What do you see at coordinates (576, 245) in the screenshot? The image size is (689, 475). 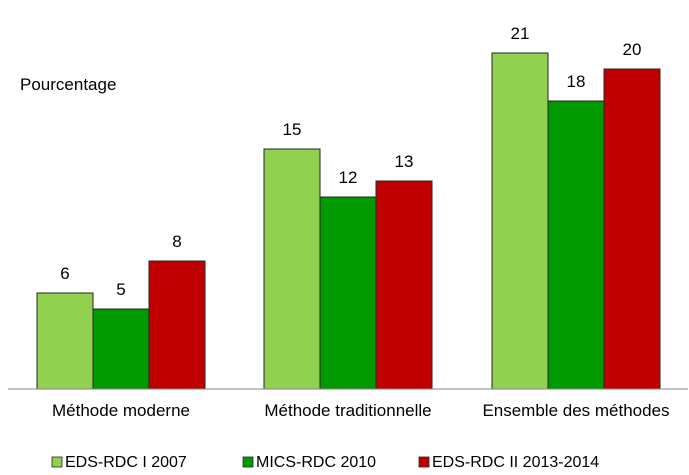 I see `bar-ensemble-des-methodes-mics-rdc-2010` at bounding box center [576, 245].